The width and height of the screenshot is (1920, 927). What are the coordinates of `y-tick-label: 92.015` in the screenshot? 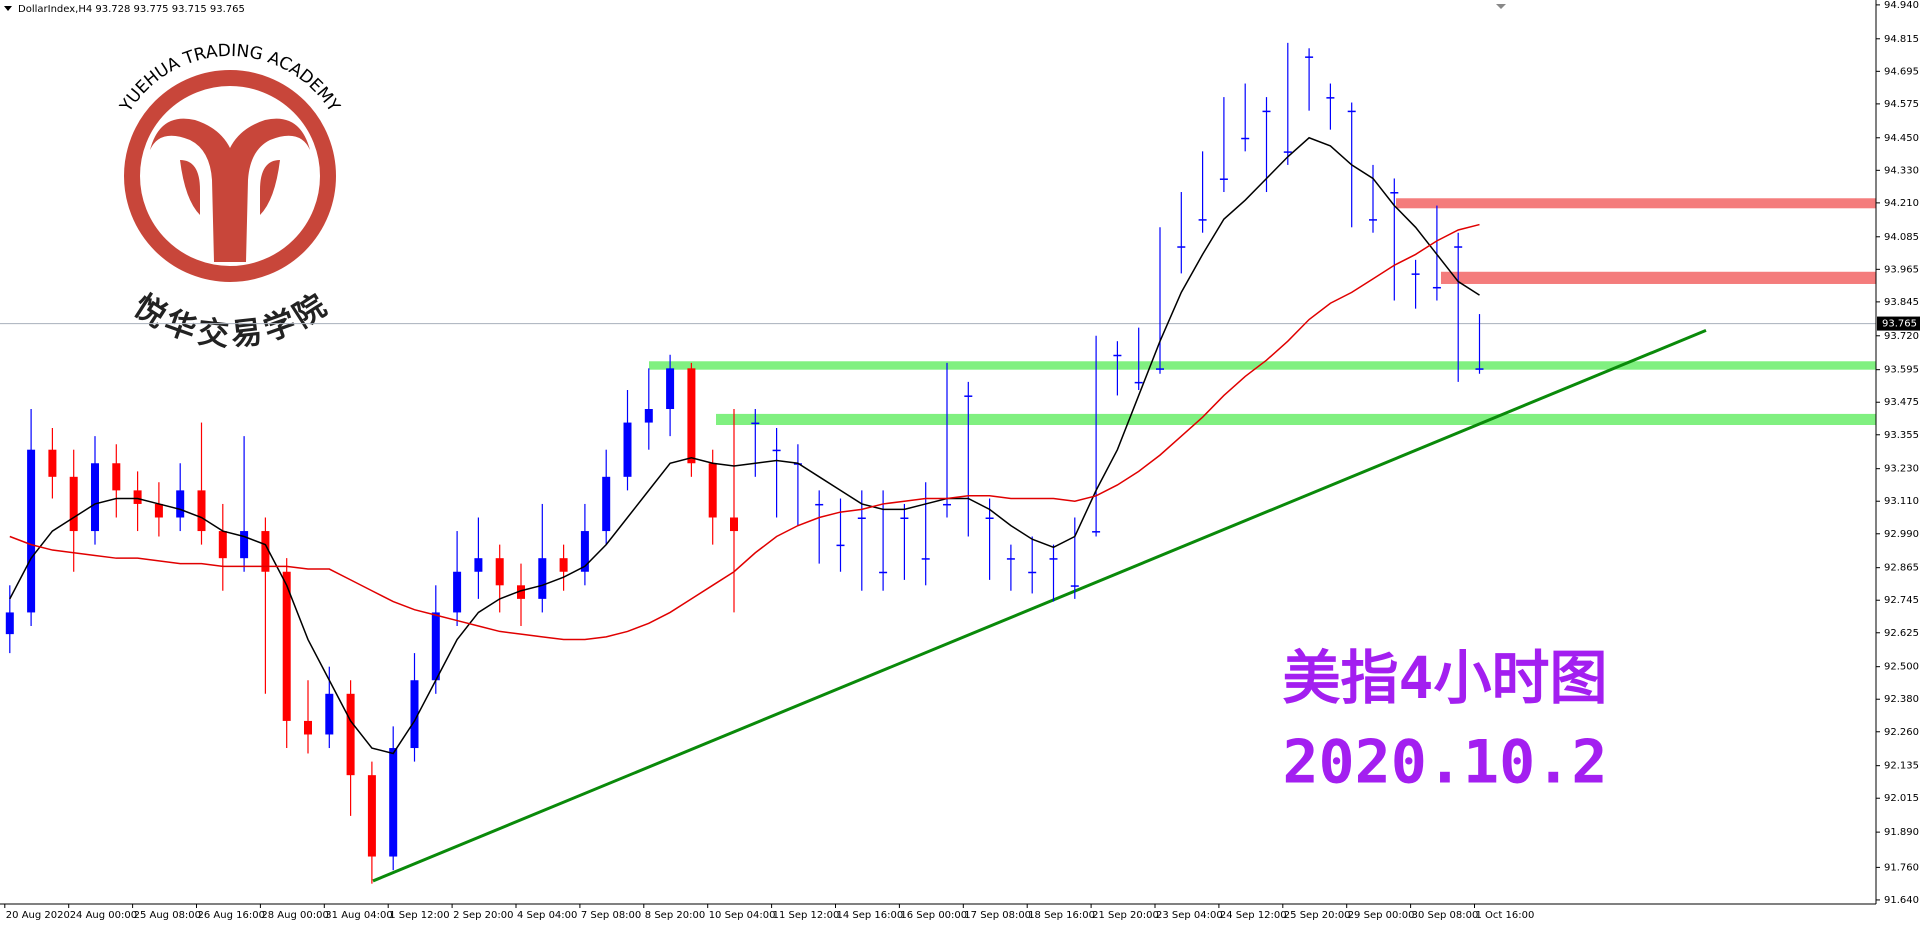 It's located at (1901, 798).